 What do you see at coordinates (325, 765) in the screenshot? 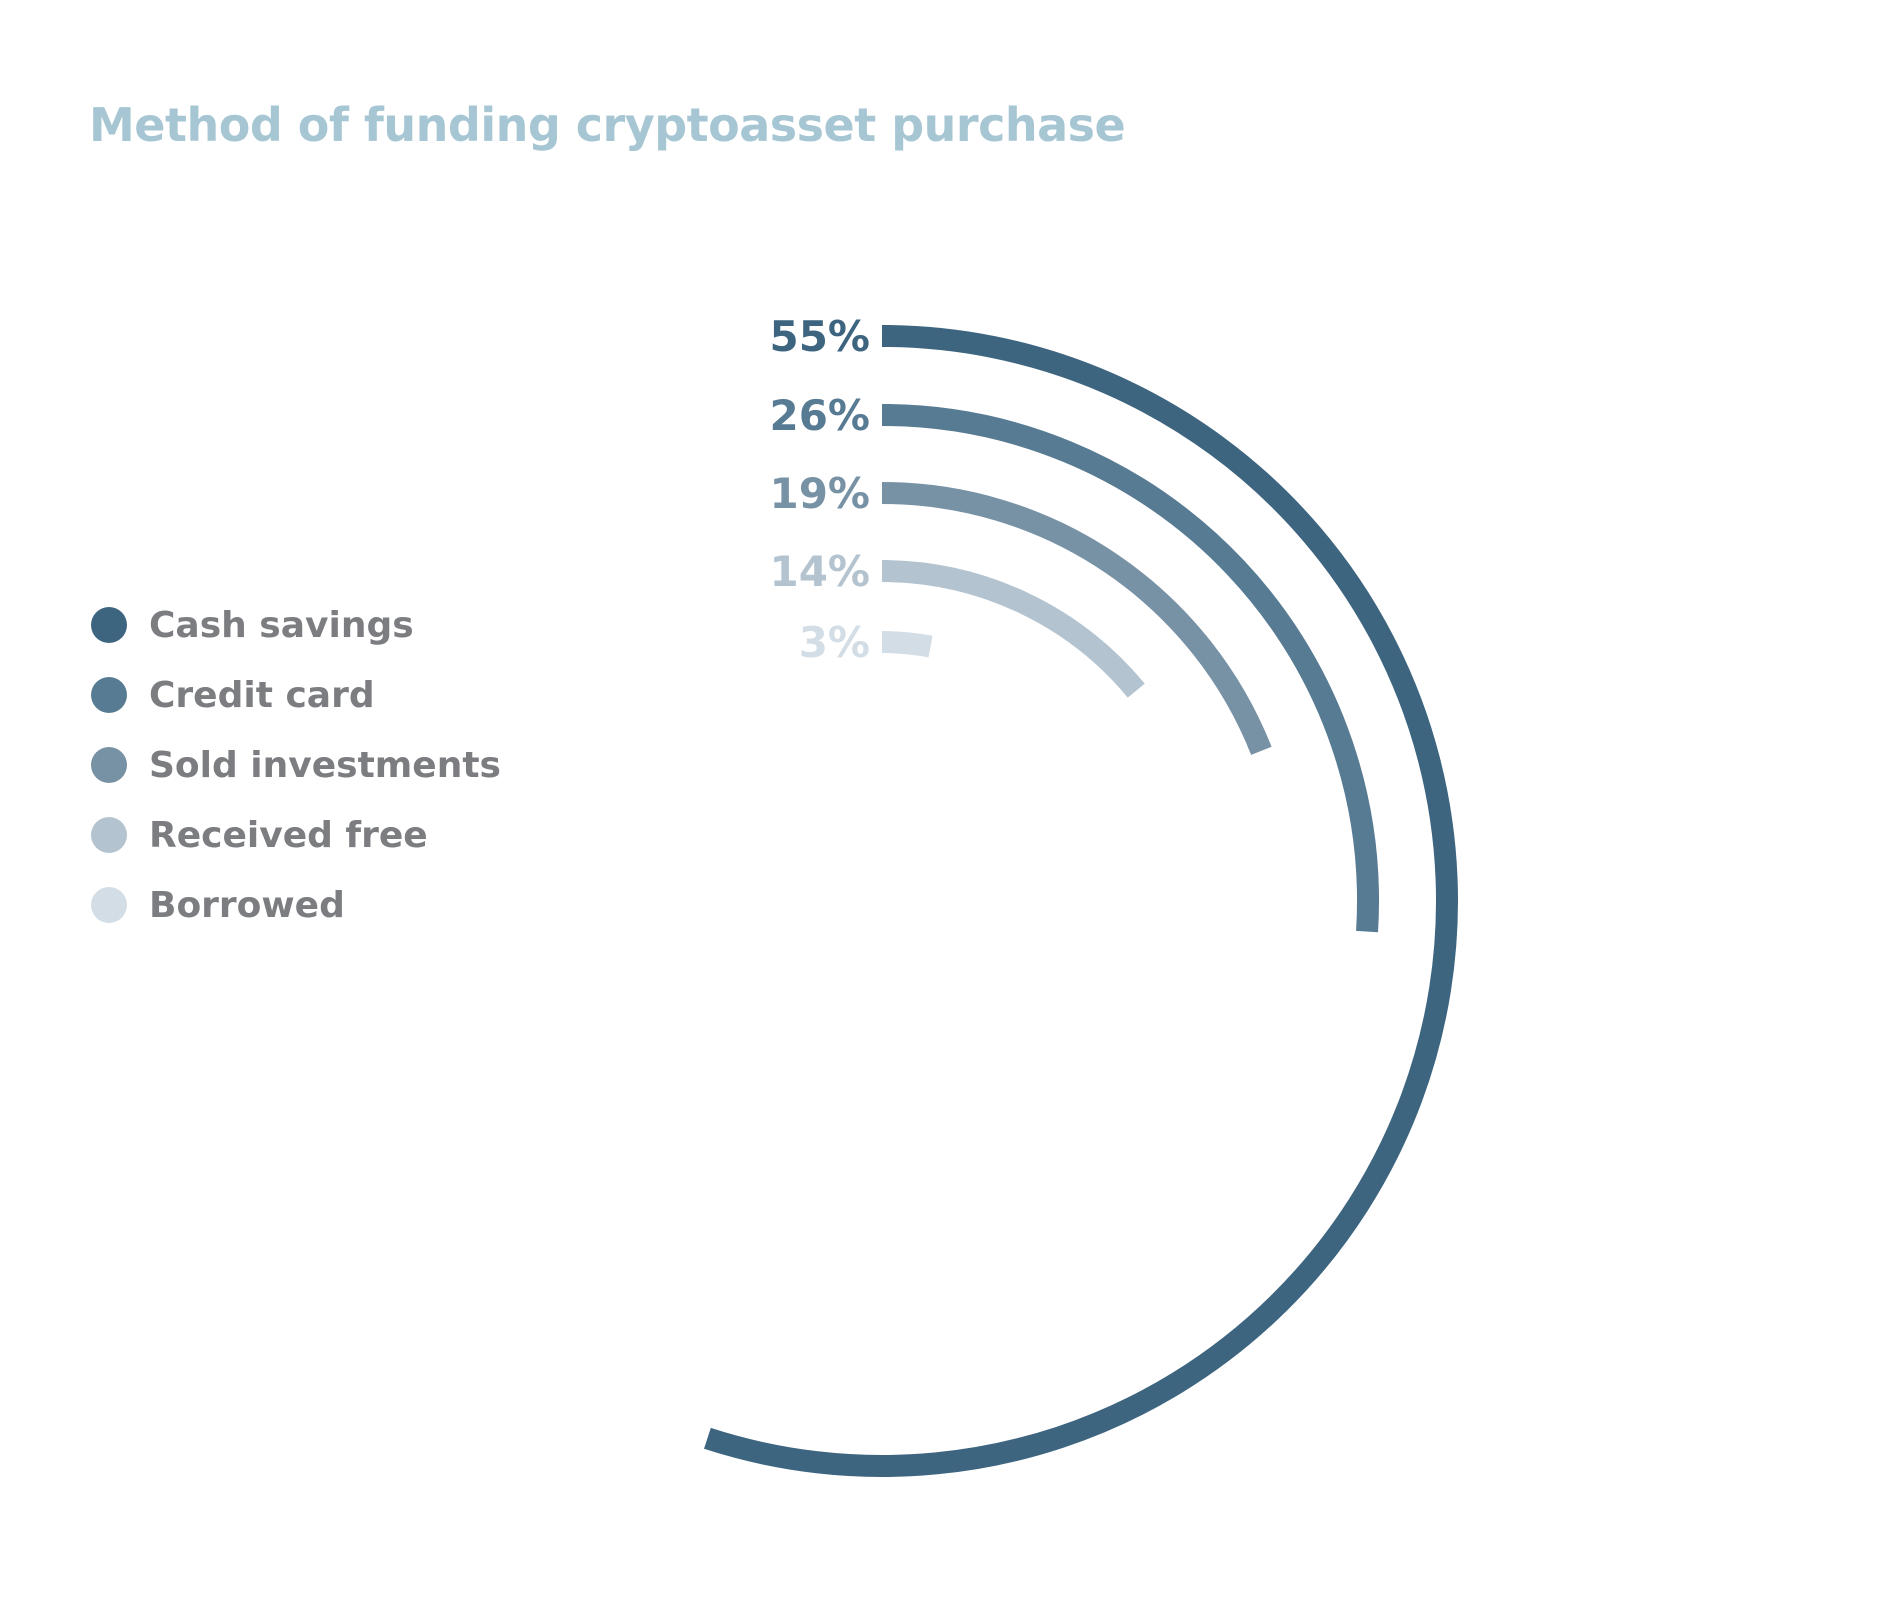
I see `legend-label: Sold investments` at bounding box center [325, 765].